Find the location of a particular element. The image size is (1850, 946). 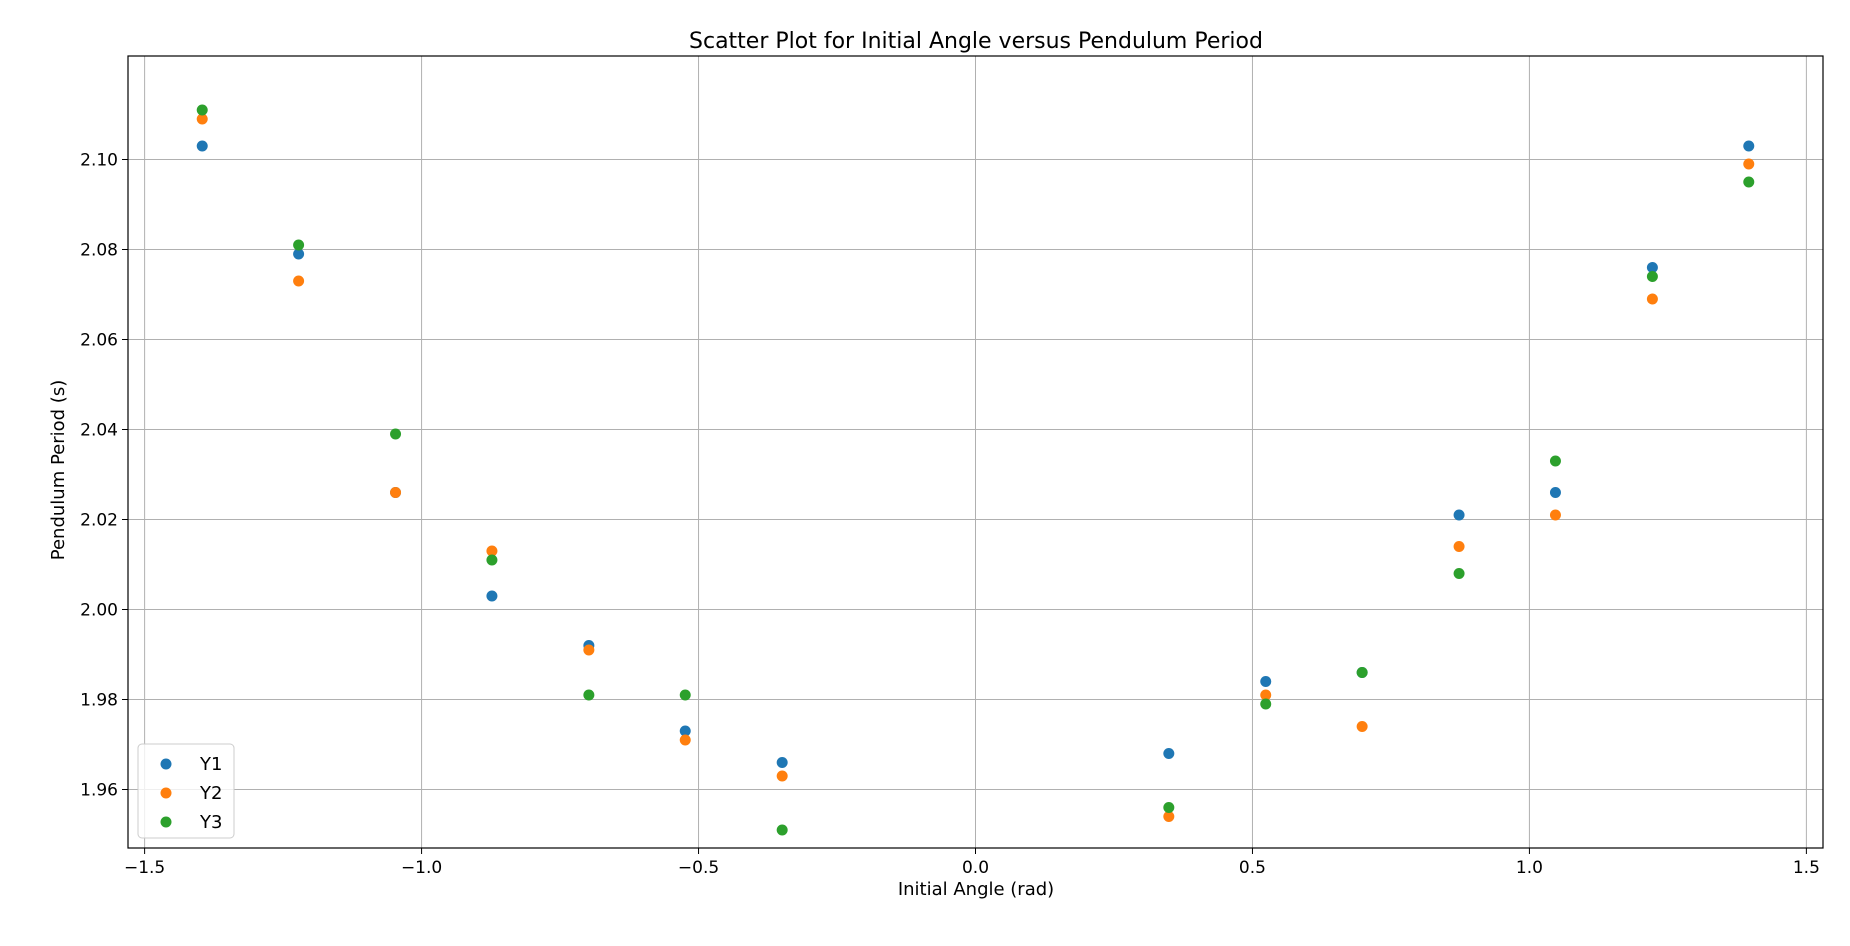

legend-marker-y1 is located at coordinates (166, 764).